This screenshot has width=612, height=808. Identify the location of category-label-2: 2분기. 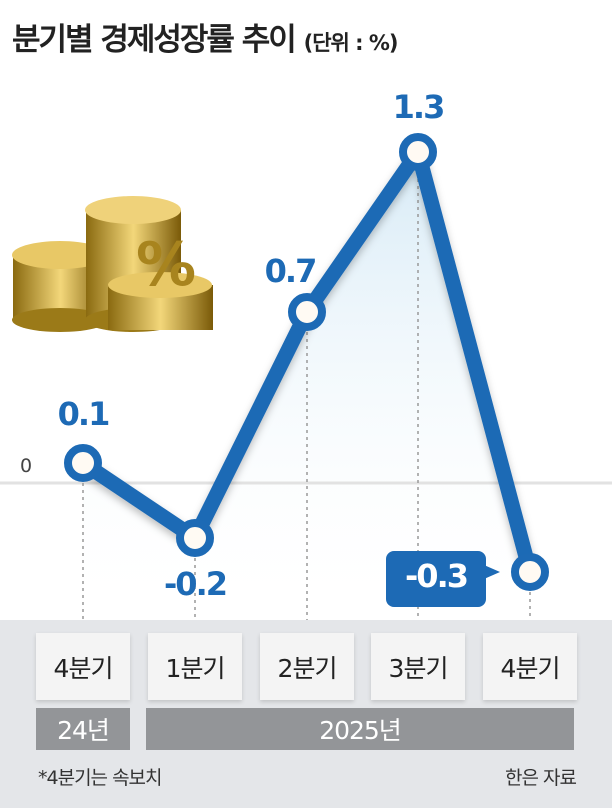
(307, 666).